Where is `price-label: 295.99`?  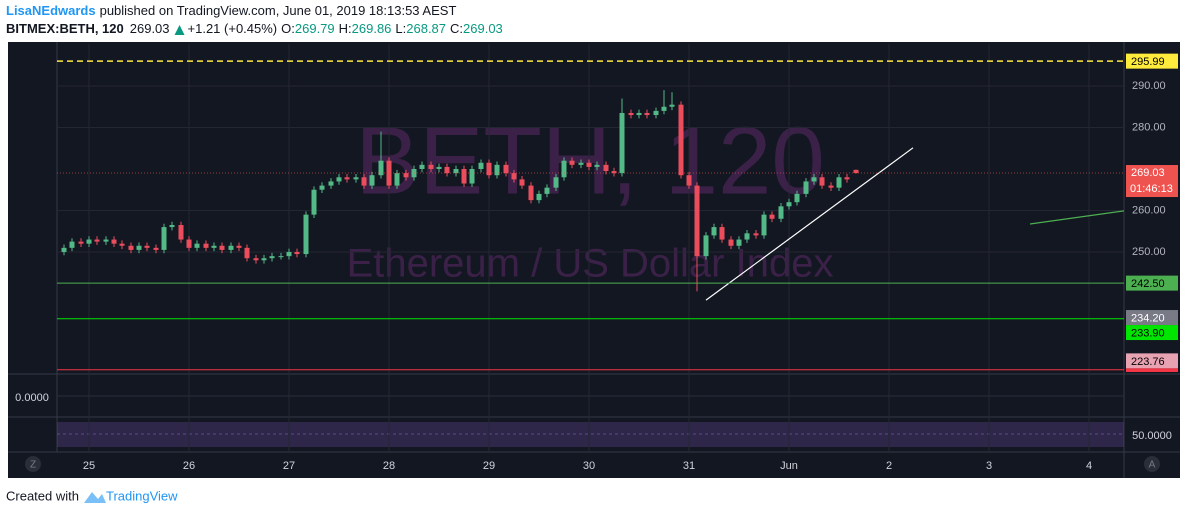 price-label: 295.99 is located at coordinates (1148, 62).